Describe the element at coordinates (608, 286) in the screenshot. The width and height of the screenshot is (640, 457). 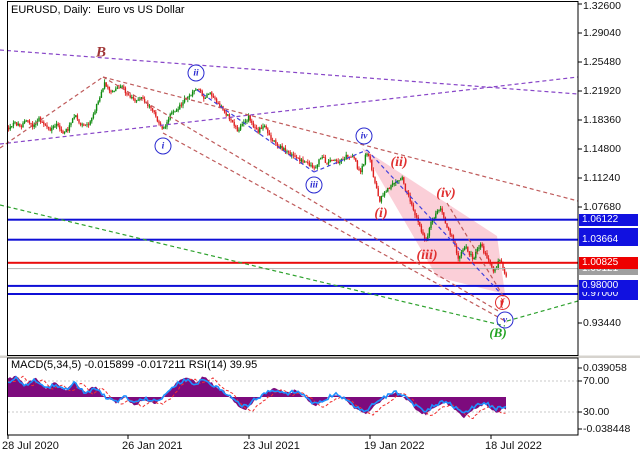
I see `price-tag-0.98000: 0.98000` at that location.